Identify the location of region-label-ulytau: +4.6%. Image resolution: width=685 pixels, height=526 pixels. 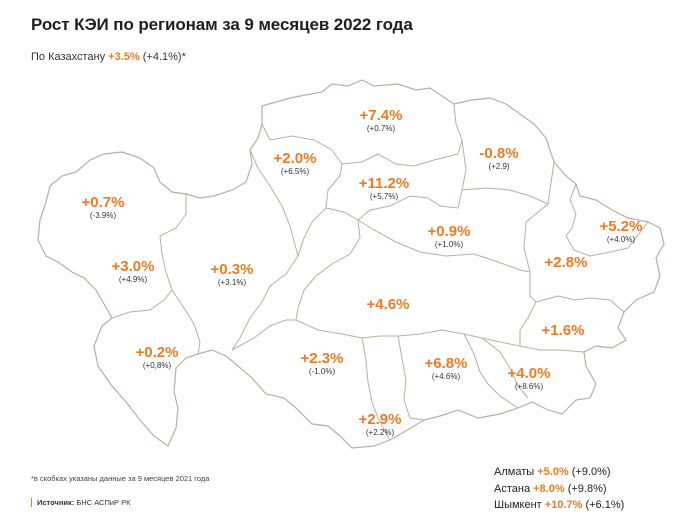
(388, 304).